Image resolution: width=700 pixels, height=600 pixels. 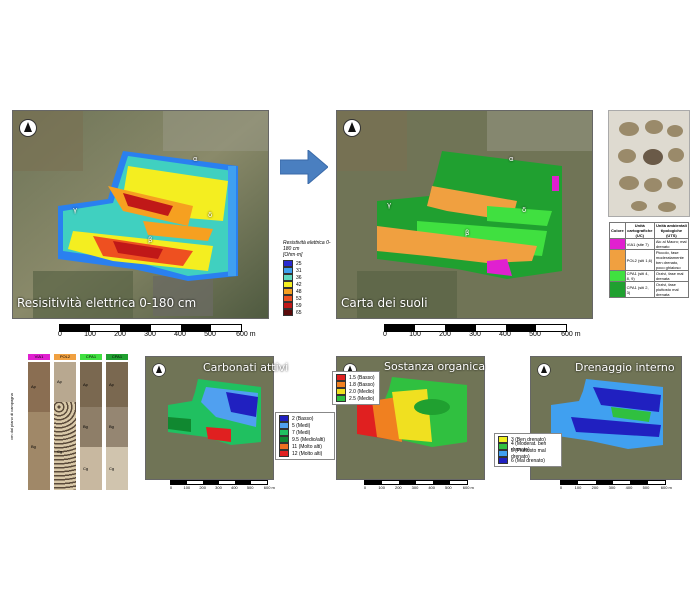 What do you see at coordinates (649, 163) in the screenshot?
I see `soil-samples-photo` at bounding box center [649, 163].